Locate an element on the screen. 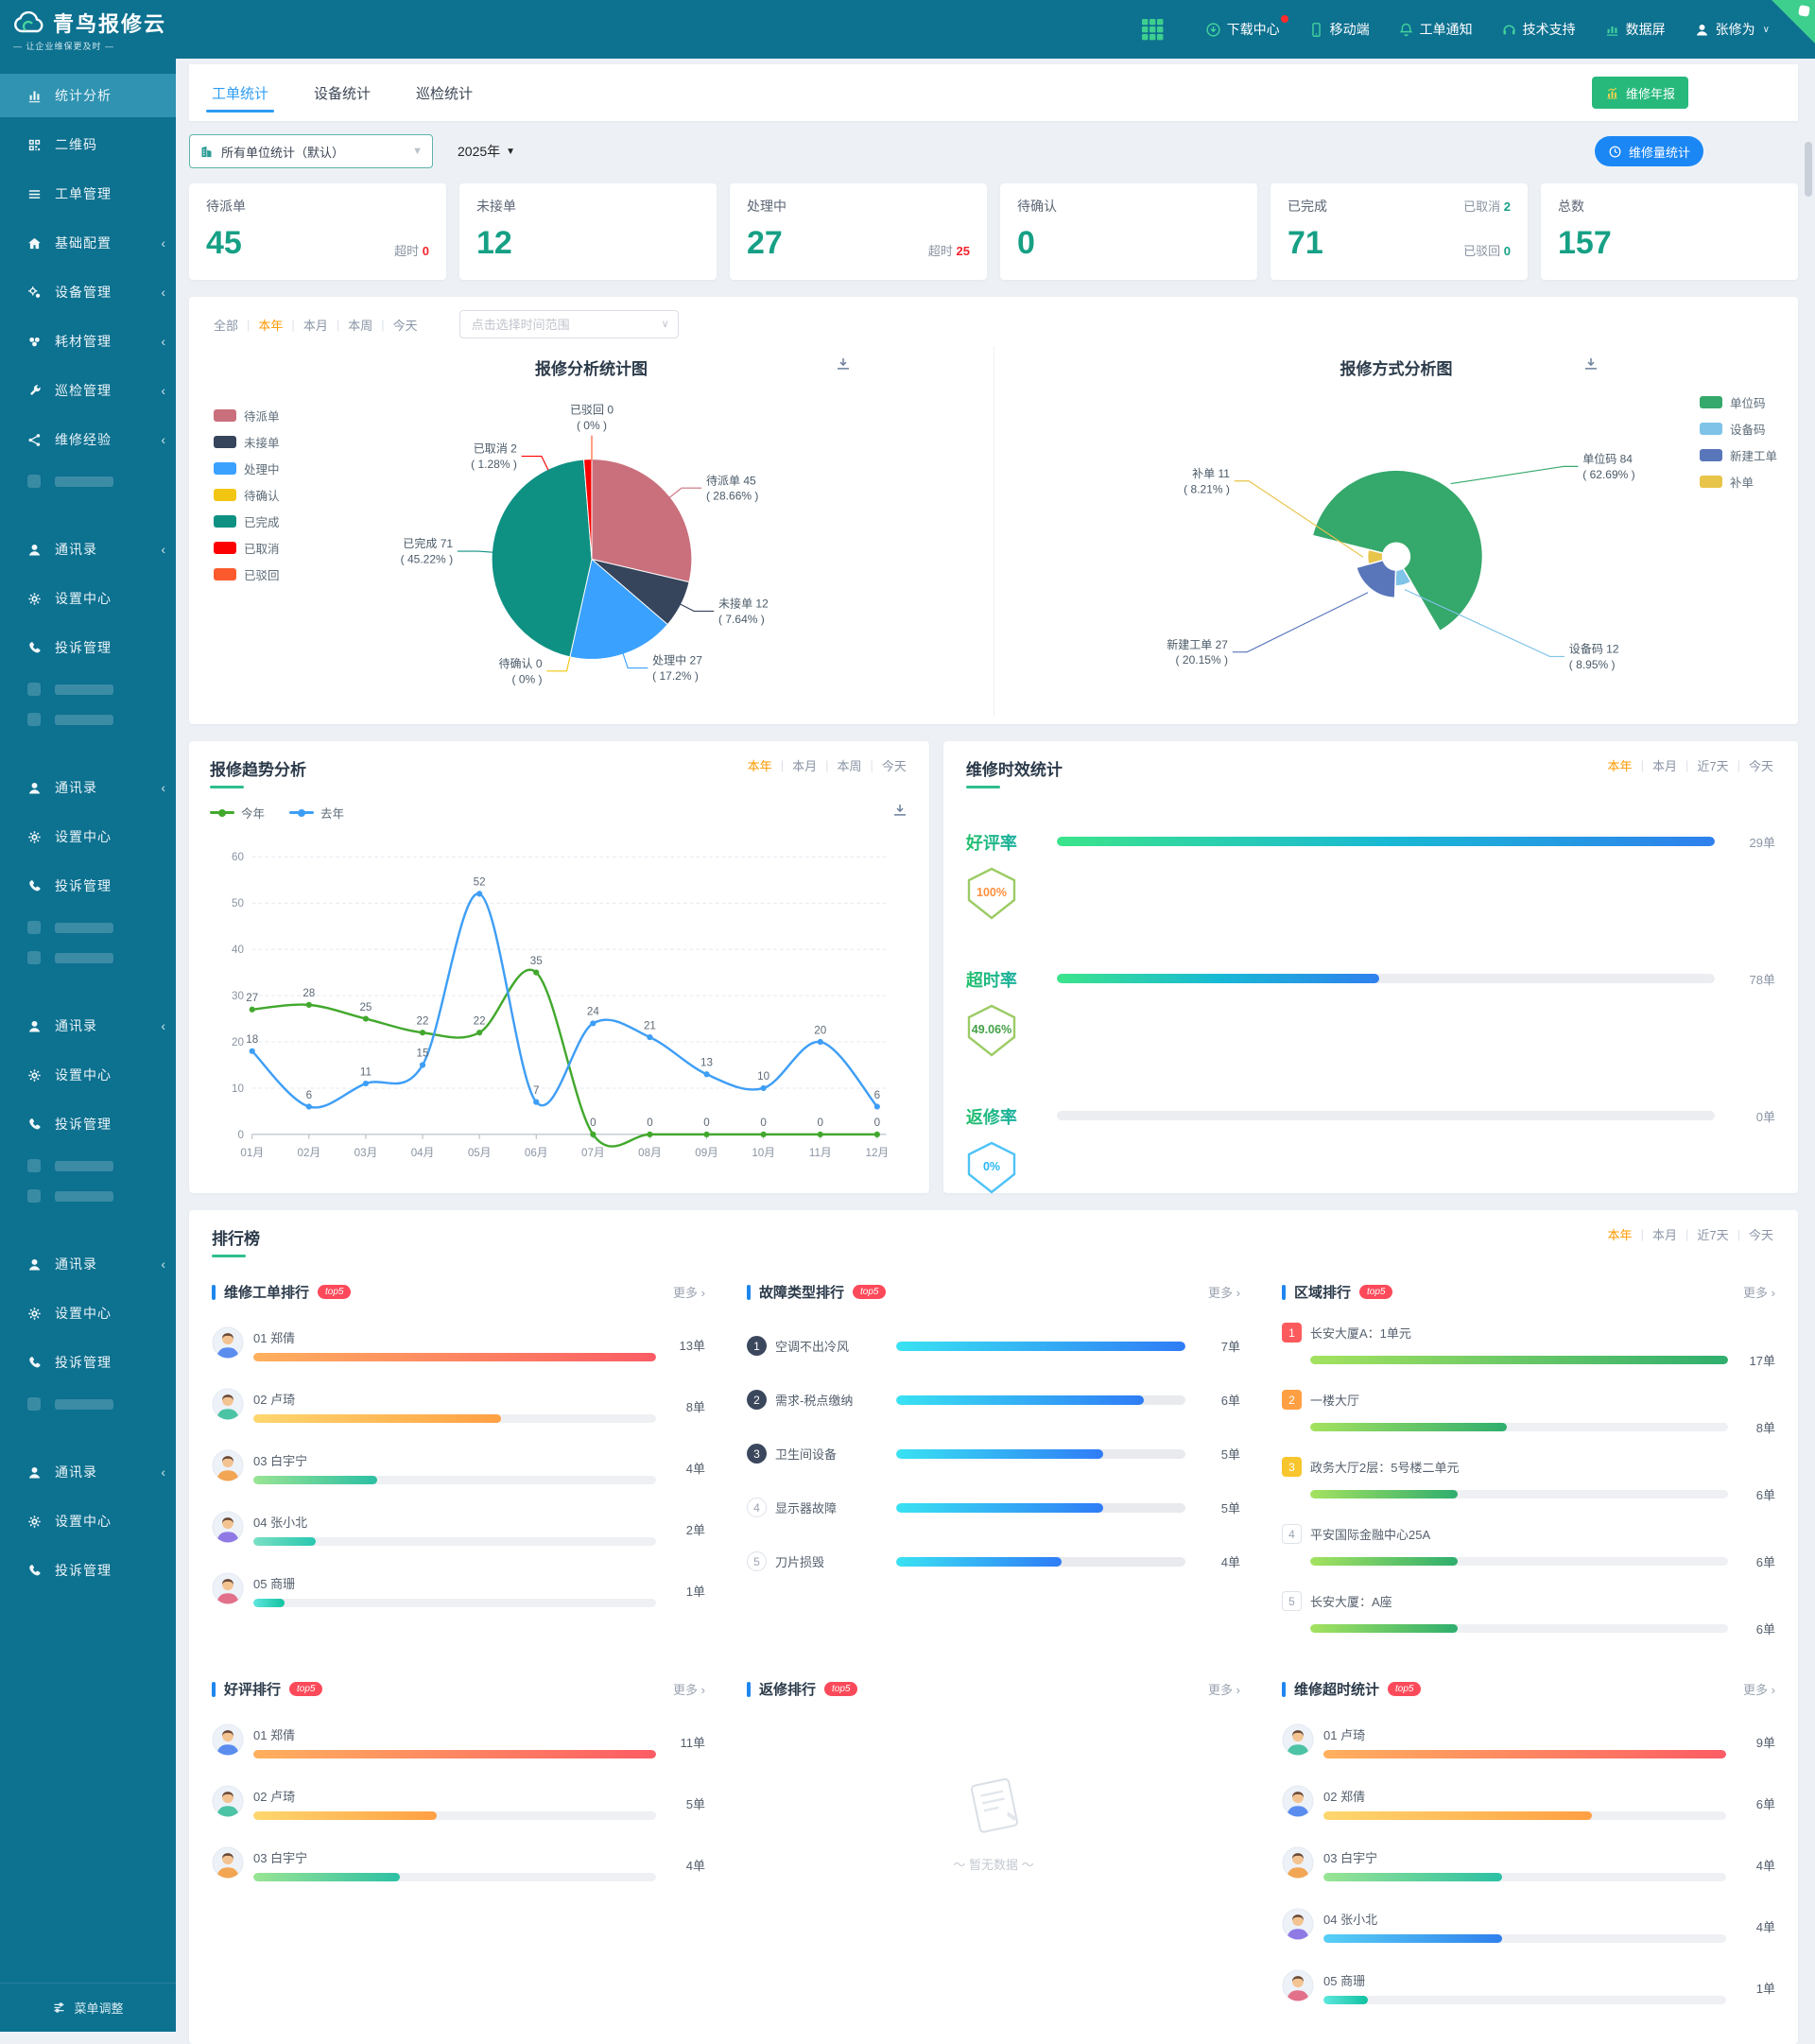  sidebar-item-gear-15: 设置中心 is located at coordinates (88, 836).